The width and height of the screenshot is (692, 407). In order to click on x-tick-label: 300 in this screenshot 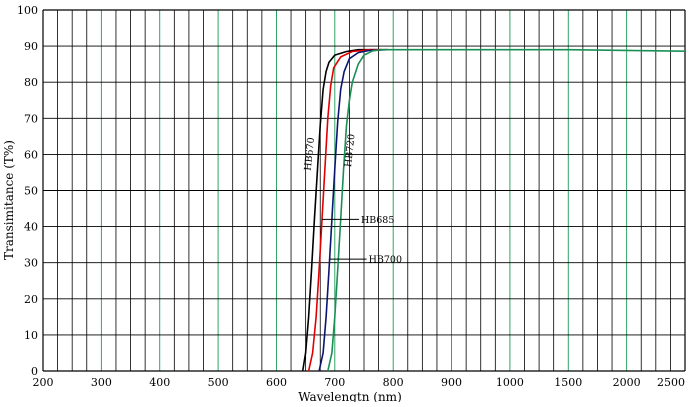, I will do `click(101, 382)`.